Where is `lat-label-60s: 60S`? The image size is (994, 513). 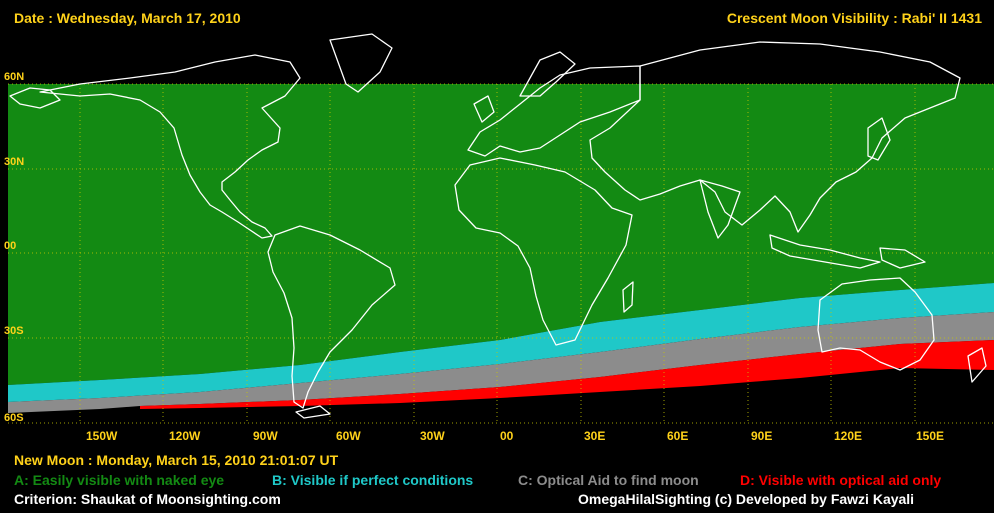 lat-label-60s: 60S is located at coordinates (14, 418).